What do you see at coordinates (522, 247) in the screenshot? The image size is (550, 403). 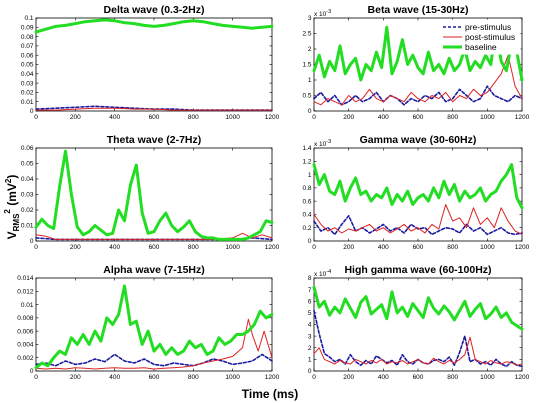 I see `panel-4-xtick-label: 1200` at bounding box center [522, 247].